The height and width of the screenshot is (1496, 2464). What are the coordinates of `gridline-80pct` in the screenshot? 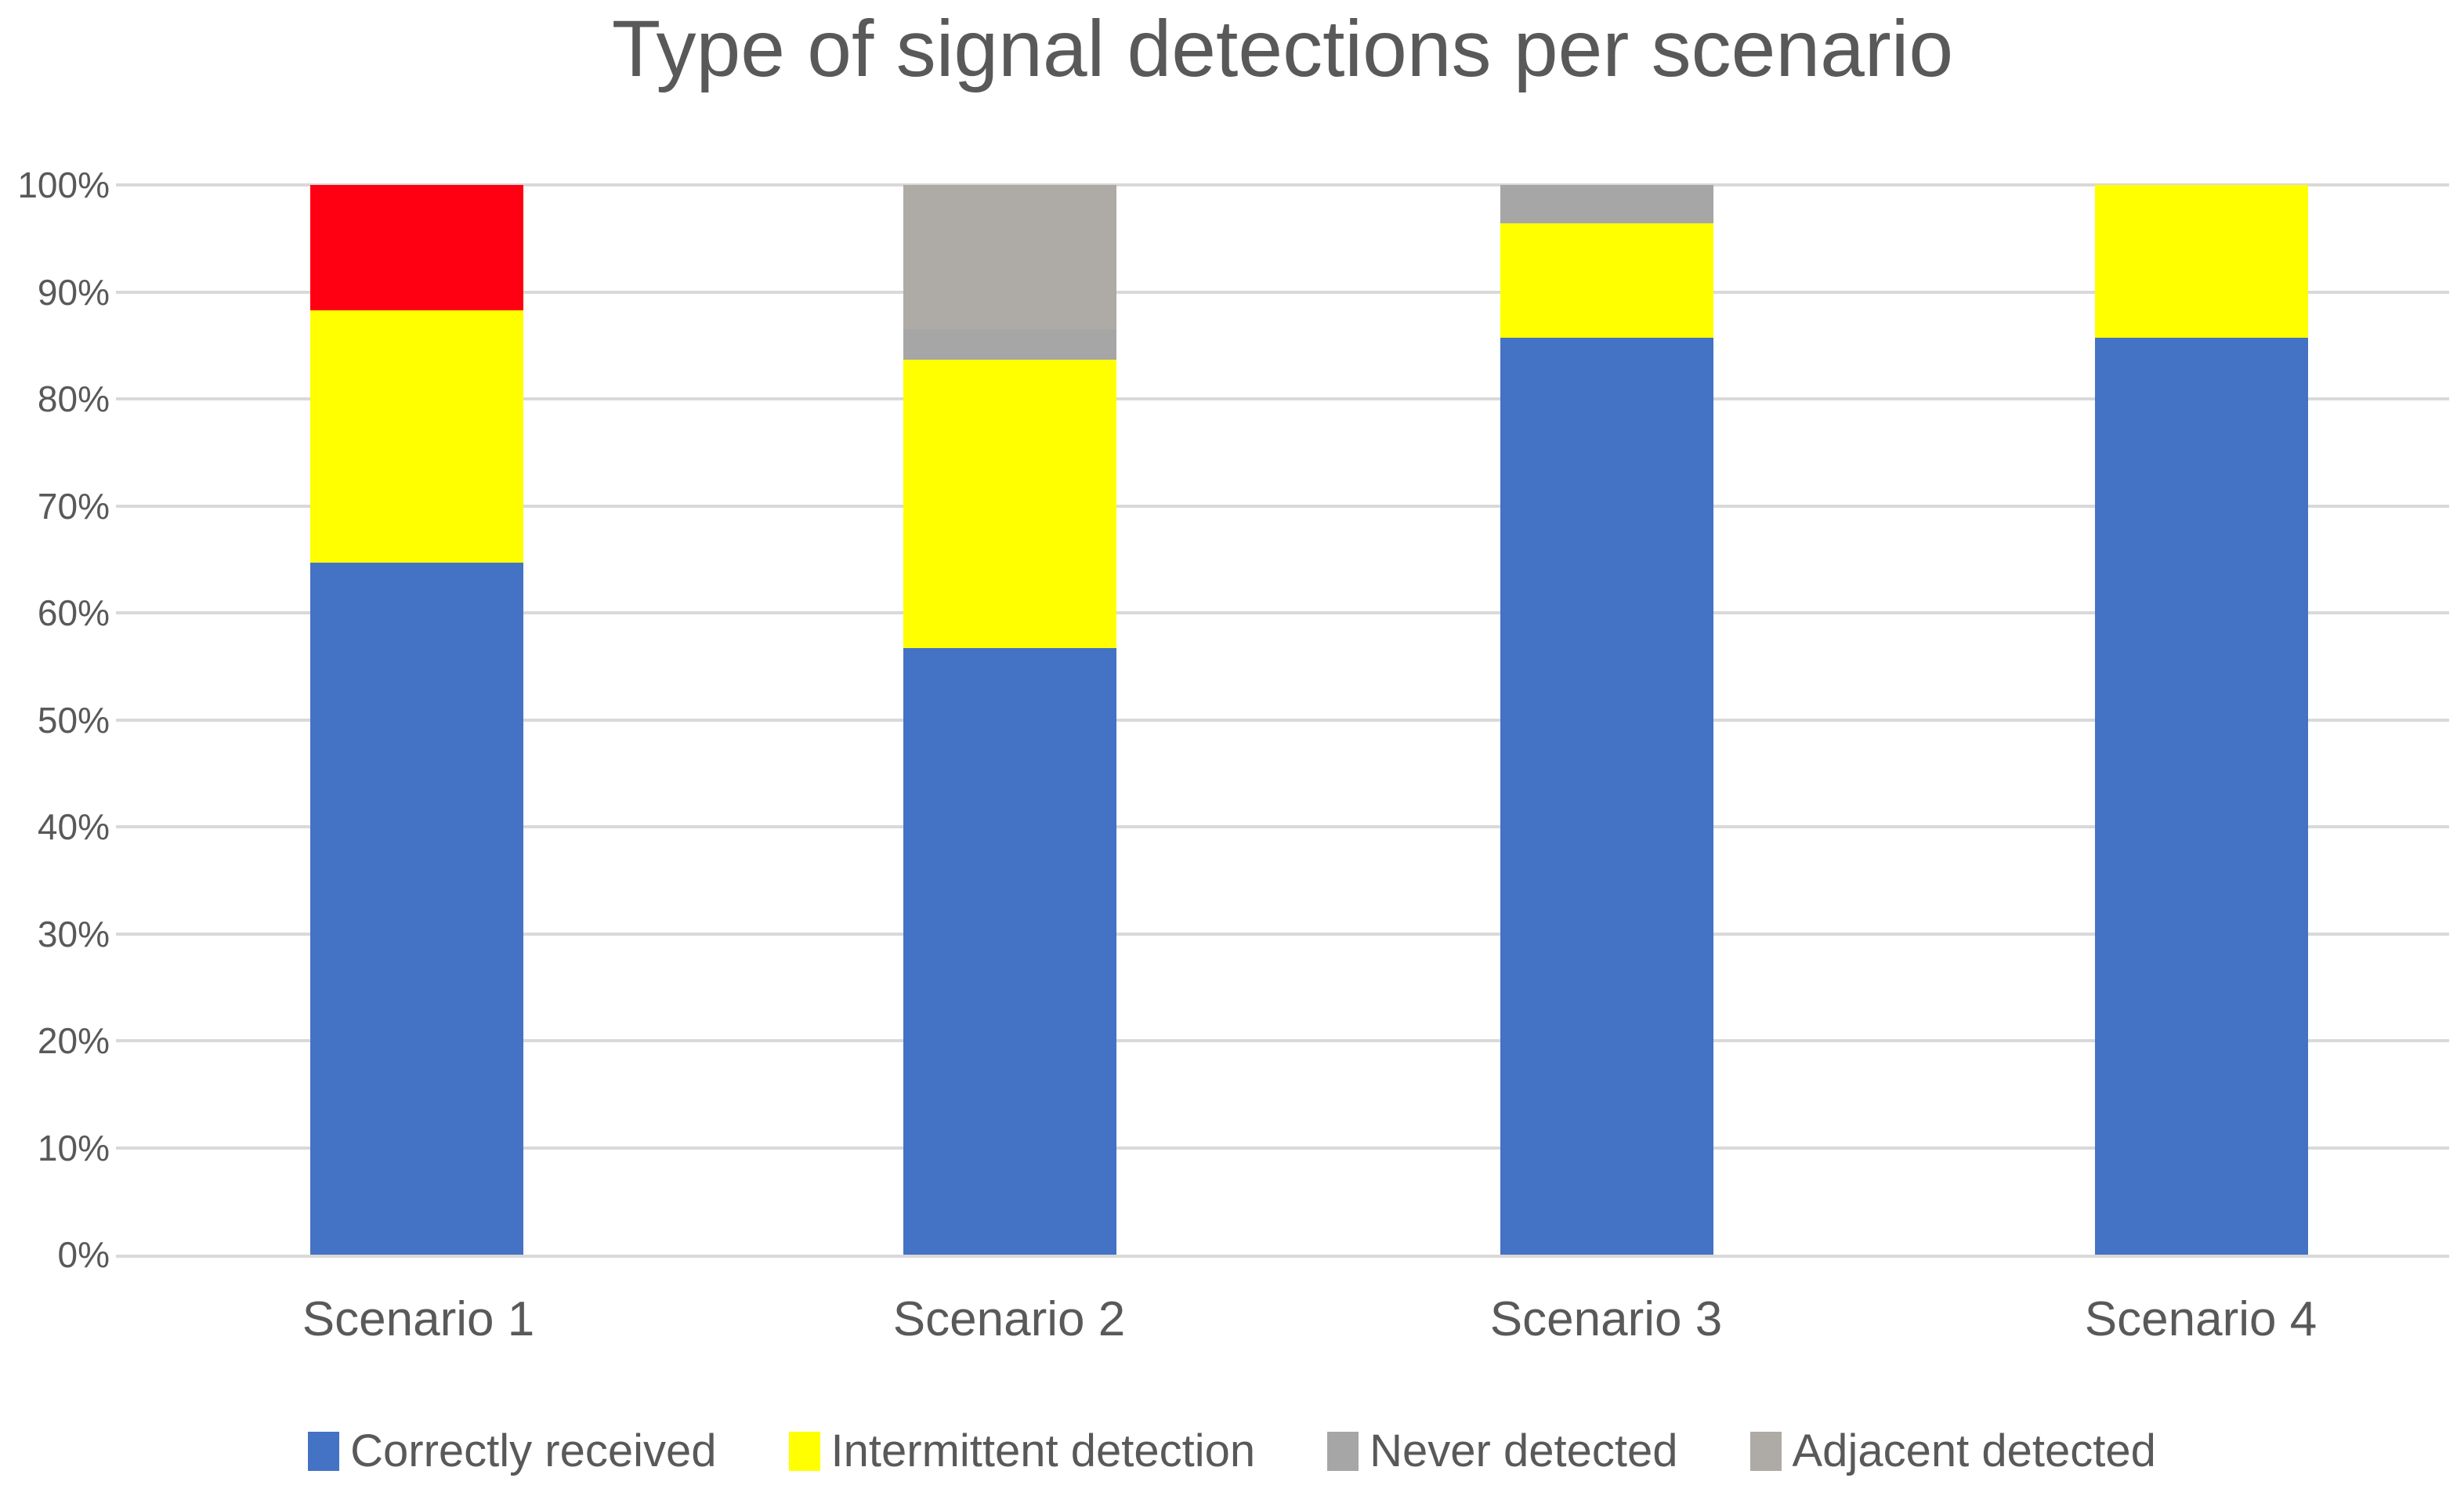 It's located at (1282, 399).